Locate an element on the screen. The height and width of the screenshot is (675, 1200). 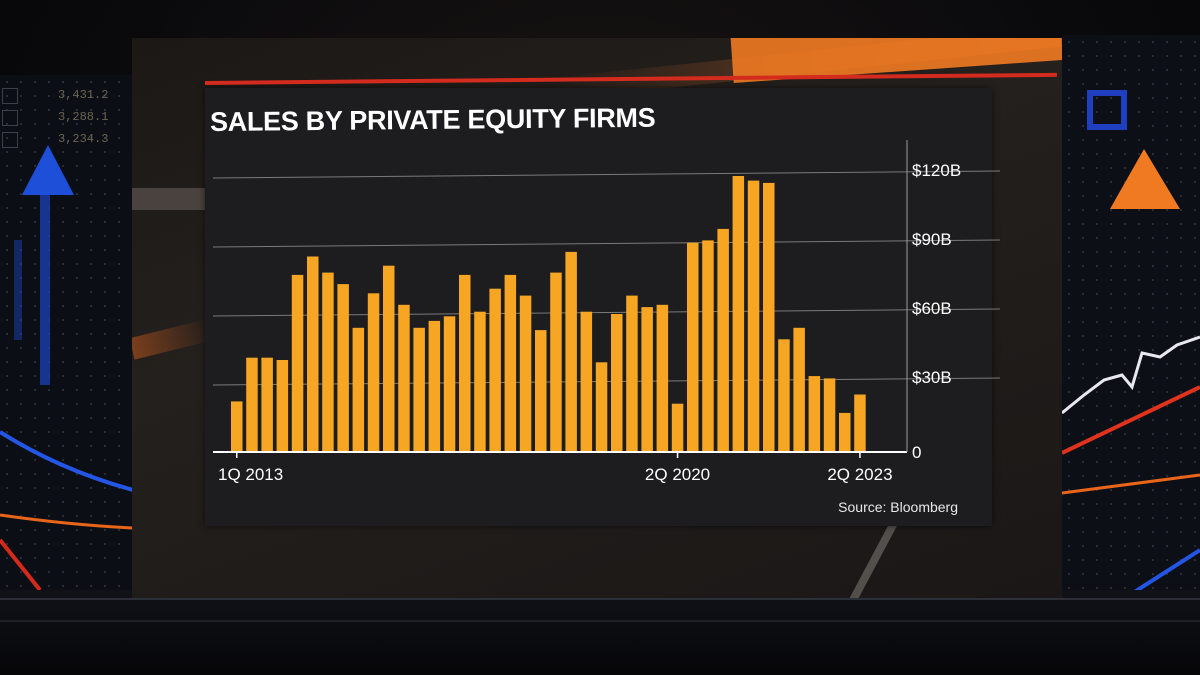
x-tick-label: 2Q 2020 is located at coordinates (677, 474).